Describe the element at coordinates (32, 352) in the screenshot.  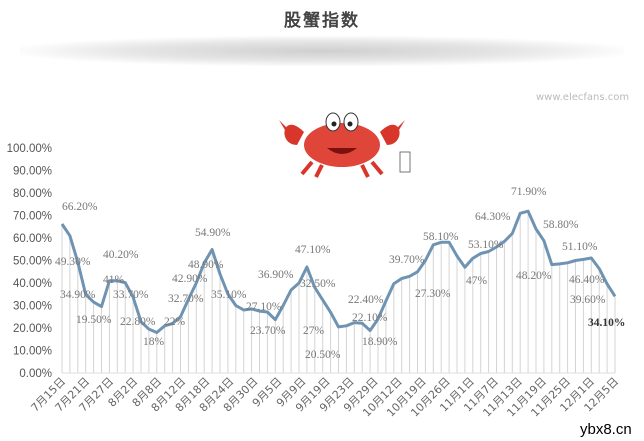
I see `y-tick-label: 10.00%` at that location.